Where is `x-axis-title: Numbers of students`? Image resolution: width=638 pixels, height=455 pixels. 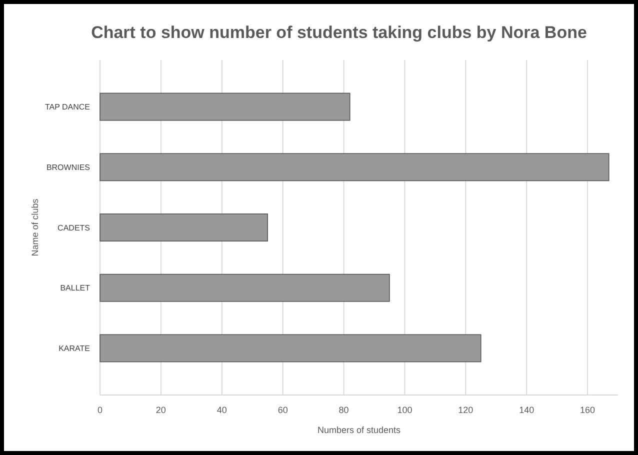
x-axis-title: Numbers of students is located at coordinates (359, 430).